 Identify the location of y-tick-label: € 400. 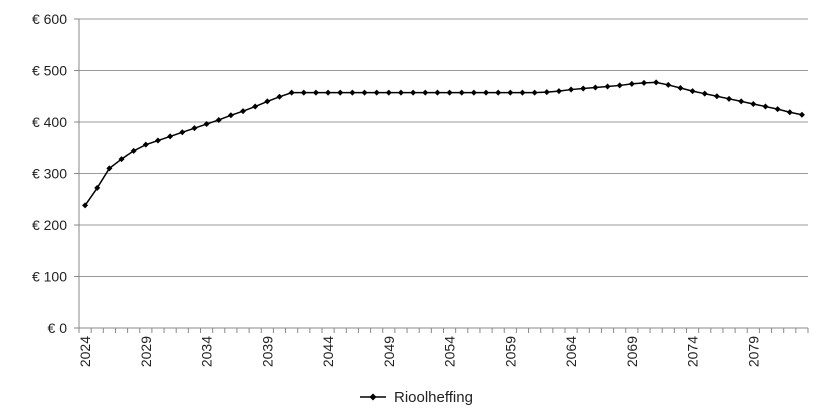
(49, 122).